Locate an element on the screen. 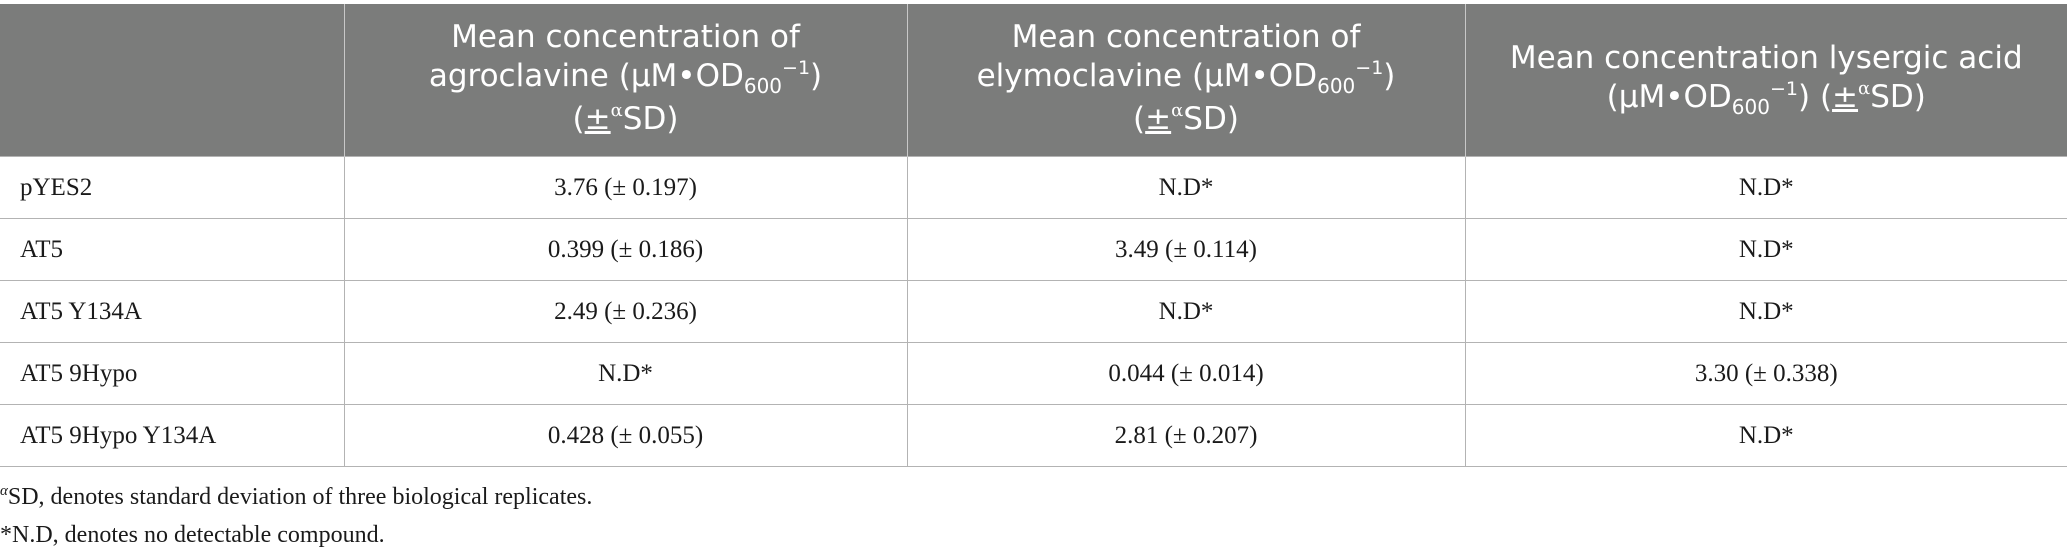 This screenshot has width=2067, height=558. cell-elymoclavine: 0.044 (± 0.014) is located at coordinates (1185, 373).